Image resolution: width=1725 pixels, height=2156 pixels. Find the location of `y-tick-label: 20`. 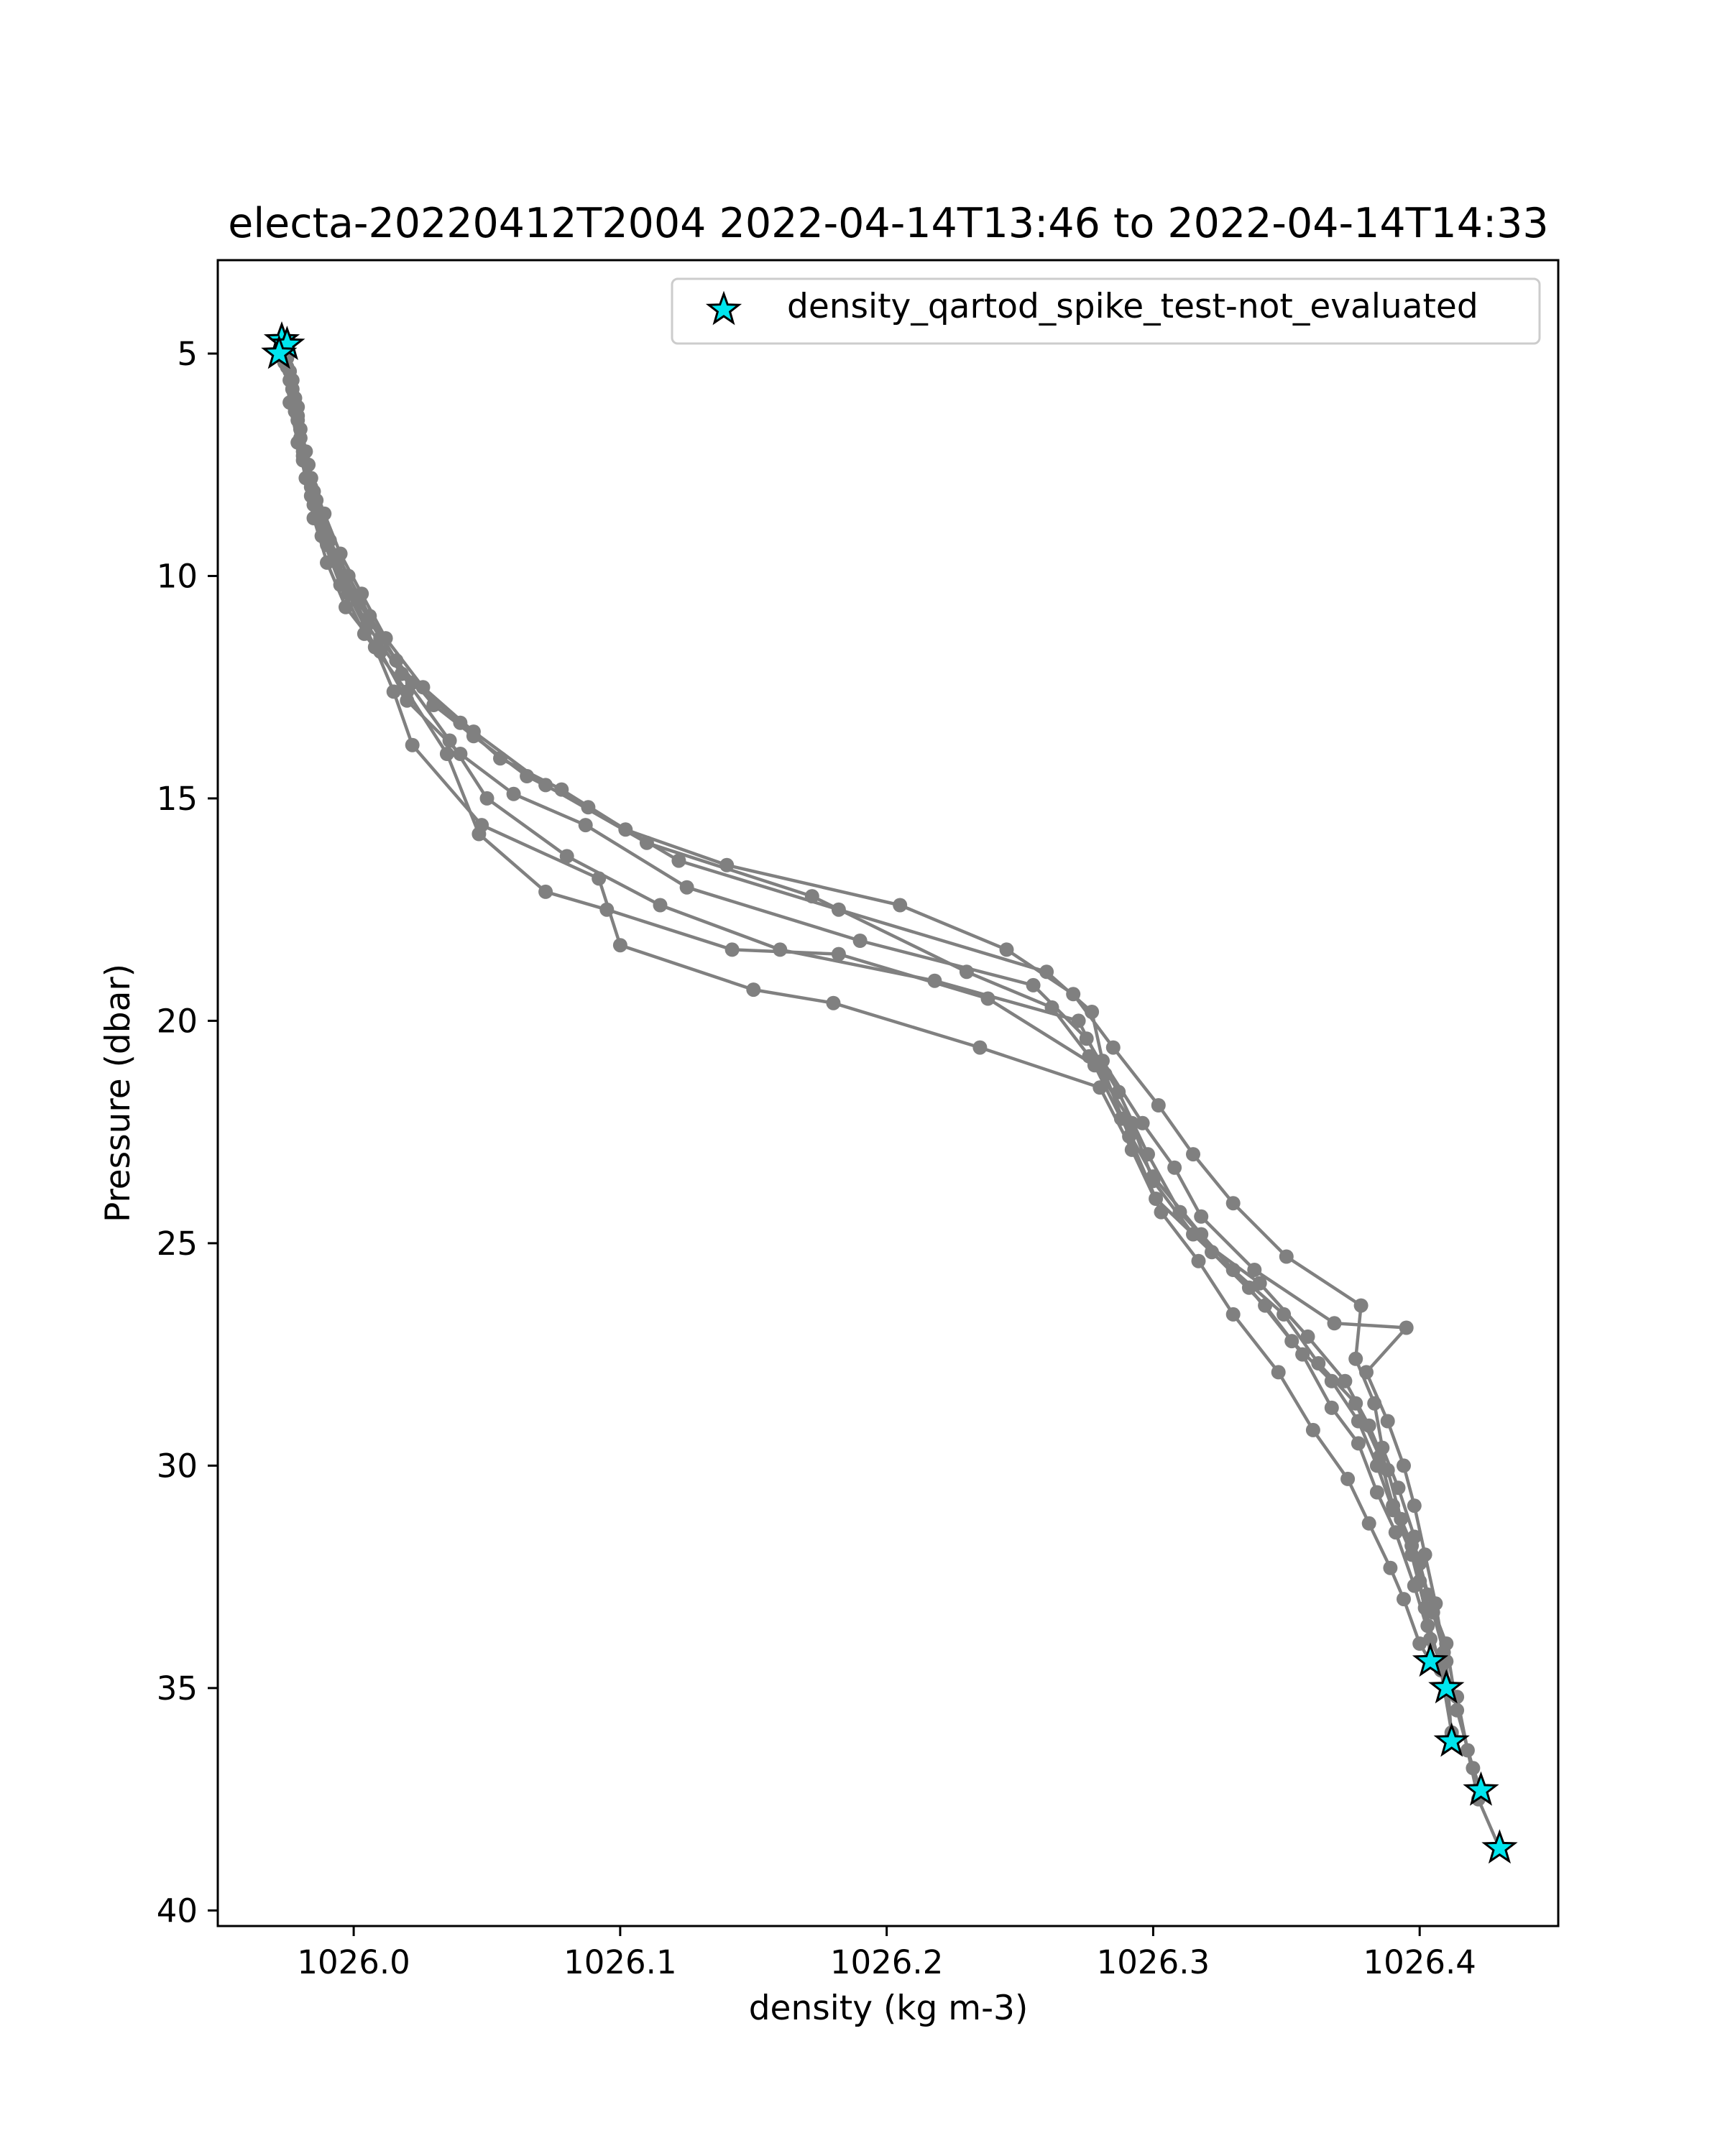

y-tick-label: 20 is located at coordinates (177, 1021).